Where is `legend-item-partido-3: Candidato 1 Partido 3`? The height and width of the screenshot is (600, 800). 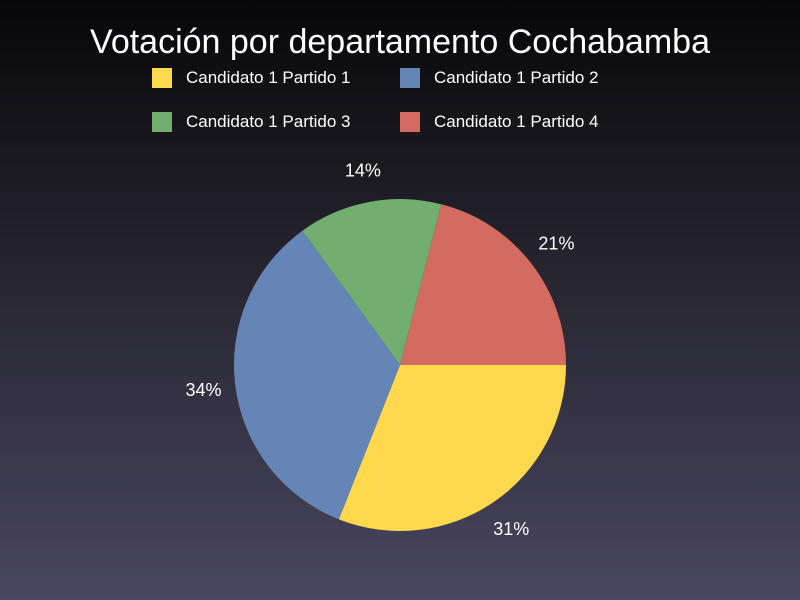
legend-item-partido-3: Candidato 1 Partido 3 is located at coordinates (276, 122).